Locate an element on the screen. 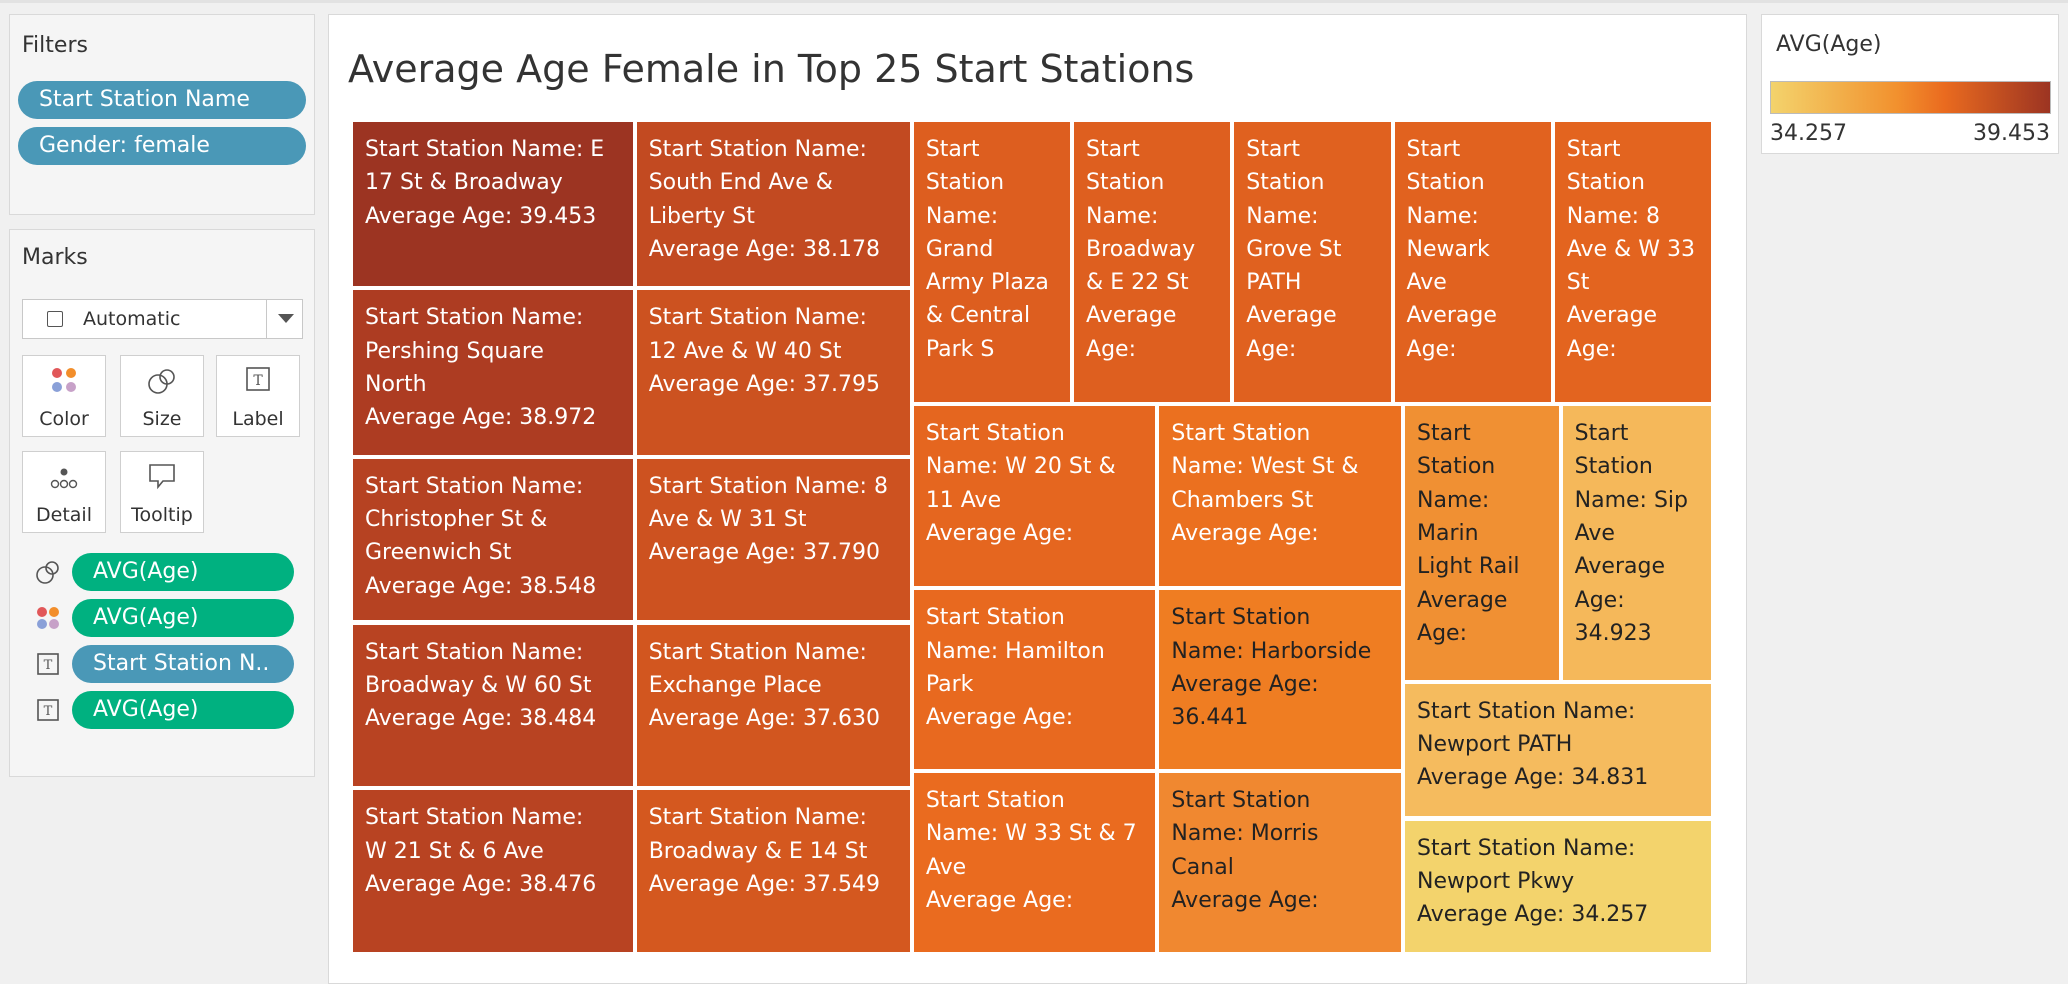 This screenshot has width=2068, height=984. treemap-label-line: Ave & W 33 is located at coordinates (1630, 249).